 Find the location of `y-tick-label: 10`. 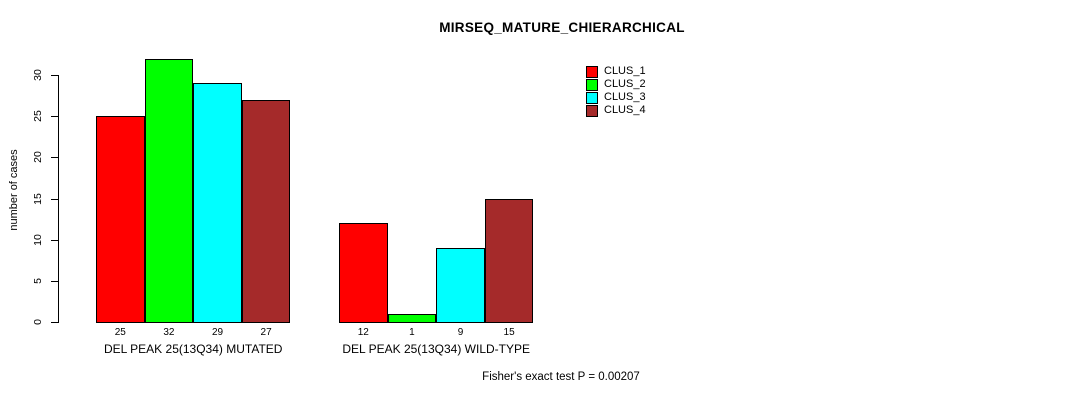

y-tick-label: 10 is located at coordinates (38, 239).